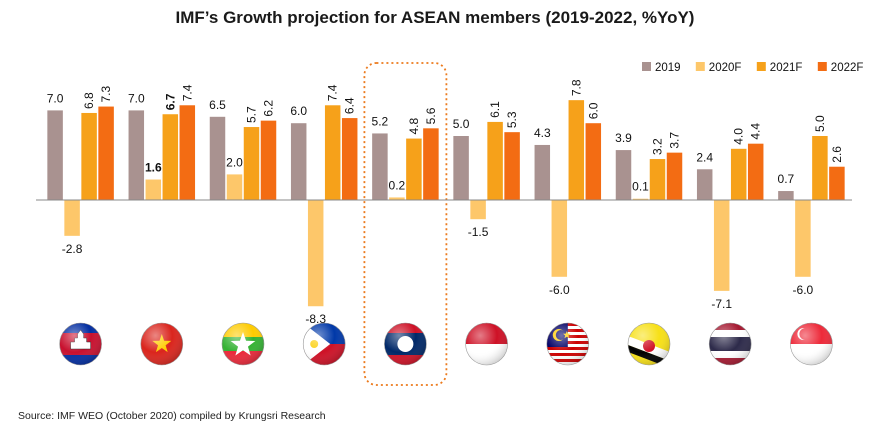  Describe the element at coordinates (512, 166) in the screenshot. I see `bar-indonesia-2022f` at that location.